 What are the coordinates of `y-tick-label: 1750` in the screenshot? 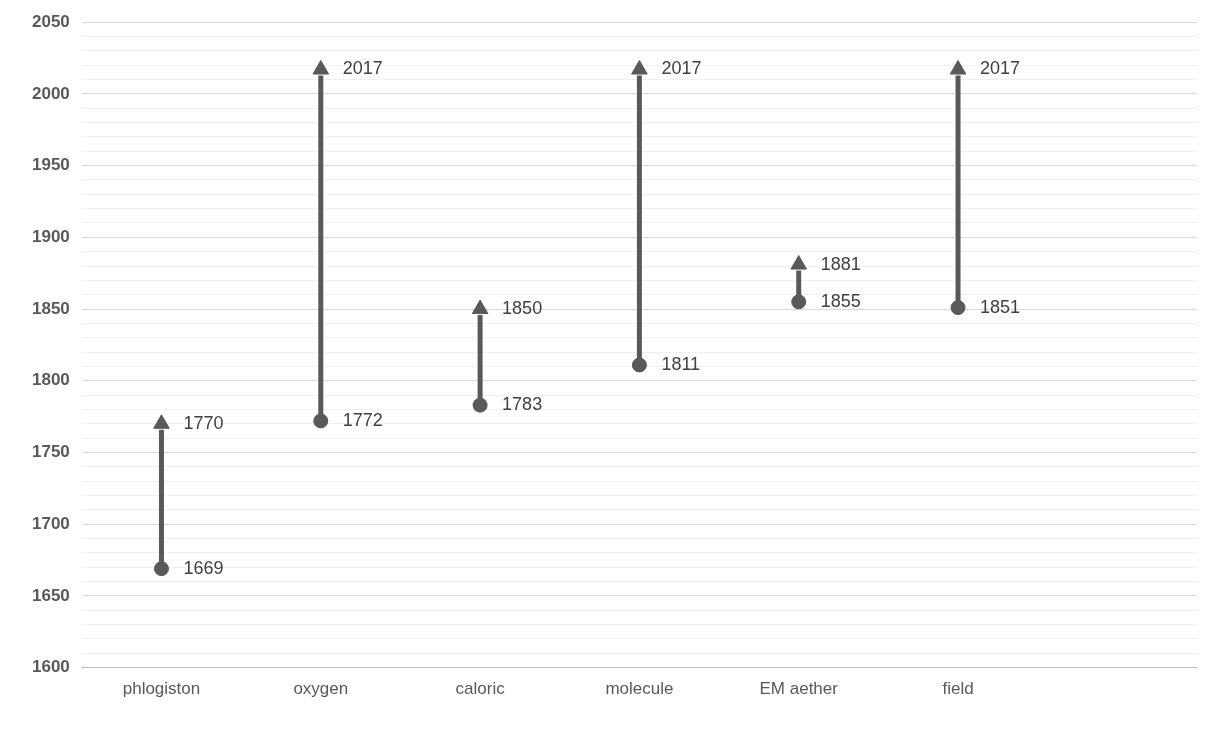 It's located at (50, 452).